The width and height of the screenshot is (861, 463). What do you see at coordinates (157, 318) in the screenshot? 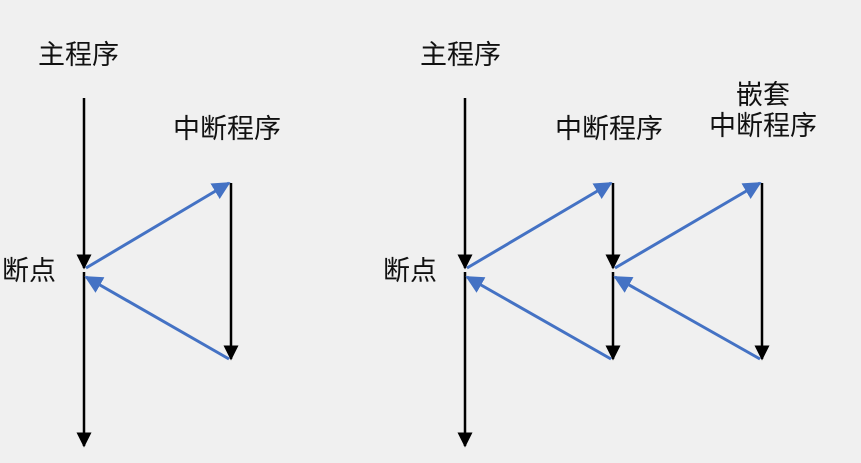
I see `left-return-arrow` at bounding box center [157, 318].